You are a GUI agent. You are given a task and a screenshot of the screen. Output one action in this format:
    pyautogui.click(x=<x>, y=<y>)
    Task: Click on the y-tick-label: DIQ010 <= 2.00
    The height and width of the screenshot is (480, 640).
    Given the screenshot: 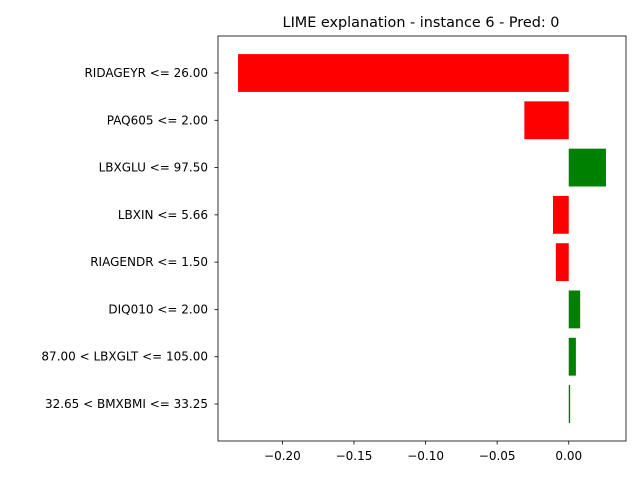 What is the action you would take?
    pyautogui.click(x=158, y=309)
    